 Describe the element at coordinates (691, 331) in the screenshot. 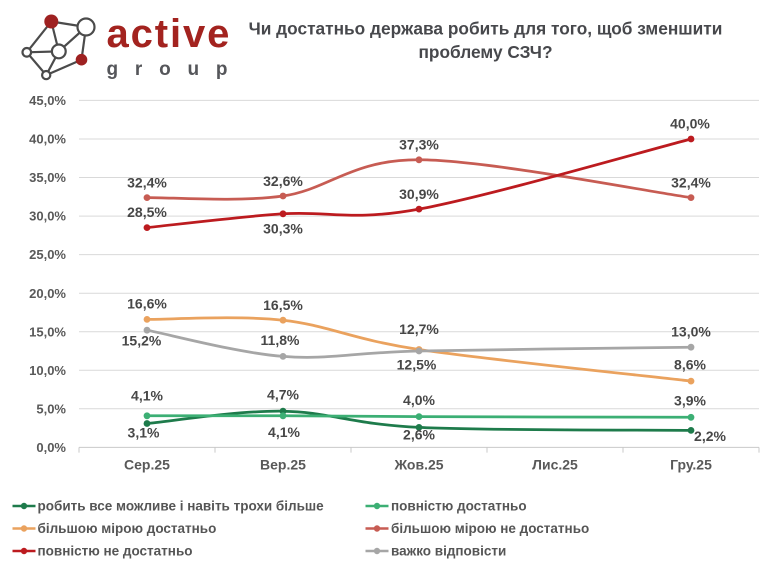

I see `svg-text: 13,0%` at that location.